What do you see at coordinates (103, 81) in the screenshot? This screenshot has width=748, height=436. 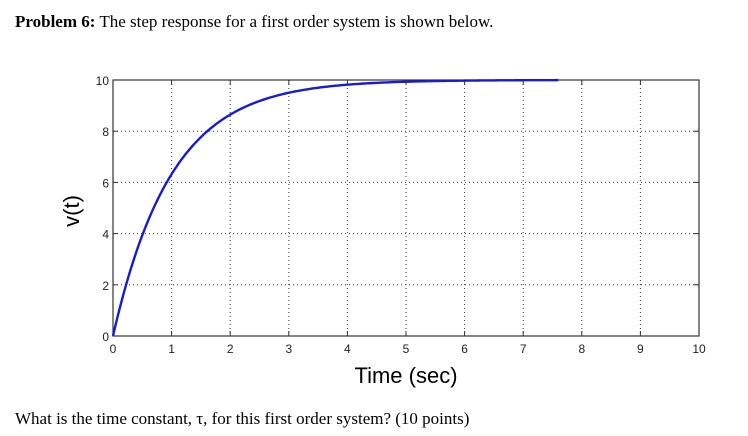 I see `y-tick-label: 10` at bounding box center [103, 81].